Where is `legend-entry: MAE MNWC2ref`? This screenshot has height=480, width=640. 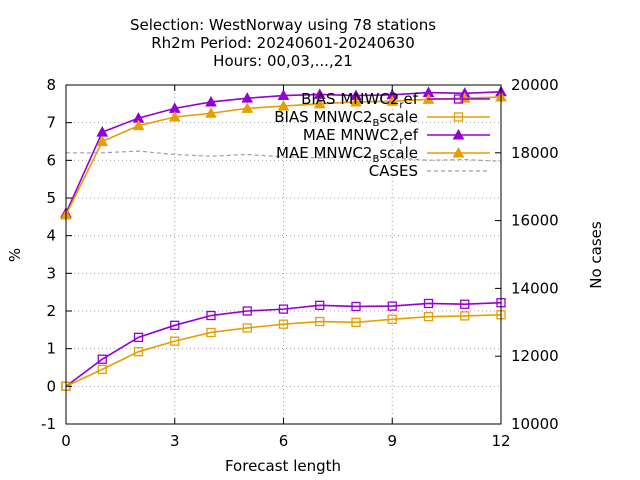 legend-entry: MAE MNWC2ref is located at coordinates (396, 136).